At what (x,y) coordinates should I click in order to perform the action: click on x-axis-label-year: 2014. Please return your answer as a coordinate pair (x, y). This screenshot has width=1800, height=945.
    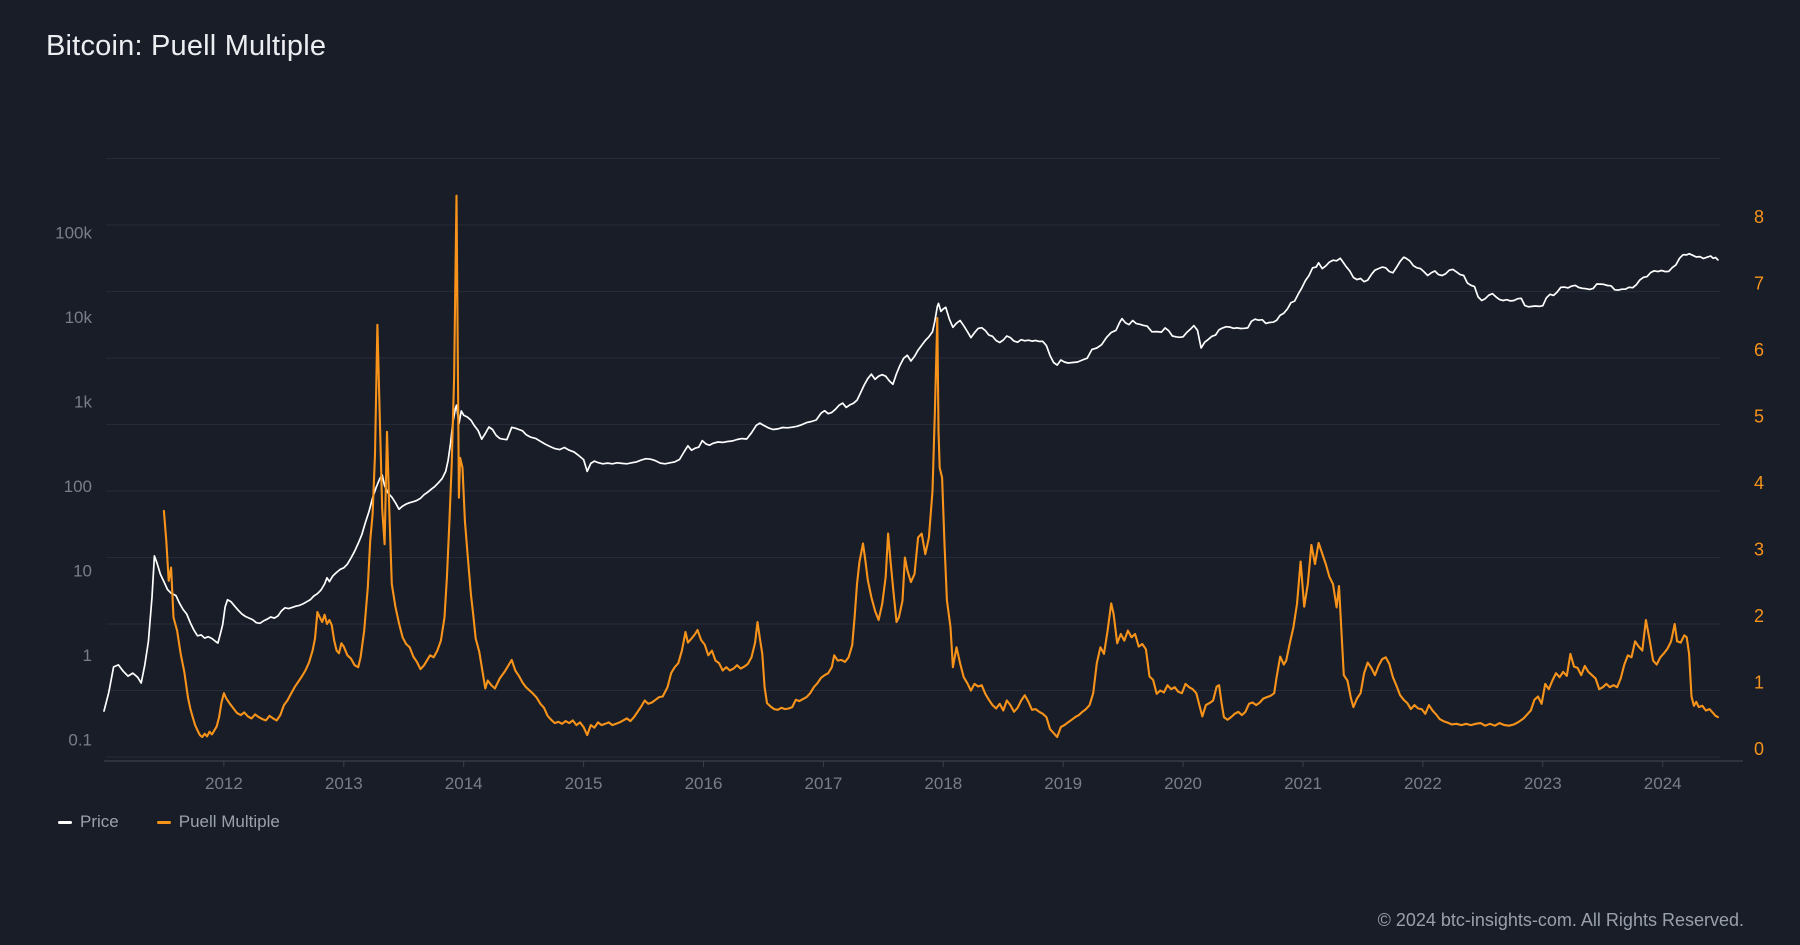
    Looking at the image, I should click on (464, 783).